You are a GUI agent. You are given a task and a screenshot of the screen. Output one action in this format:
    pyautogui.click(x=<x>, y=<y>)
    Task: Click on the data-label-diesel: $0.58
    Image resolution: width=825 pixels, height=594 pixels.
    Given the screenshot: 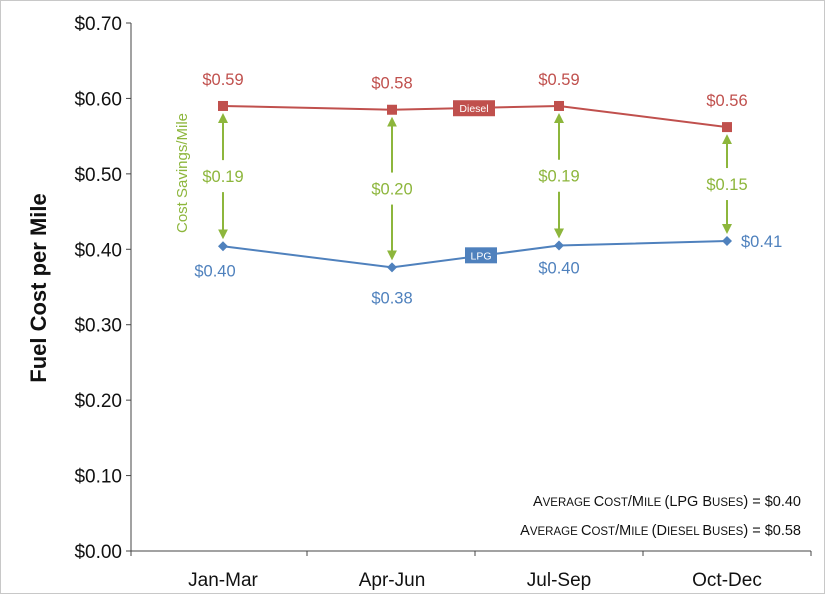 What is the action you would take?
    pyautogui.click(x=391, y=84)
    